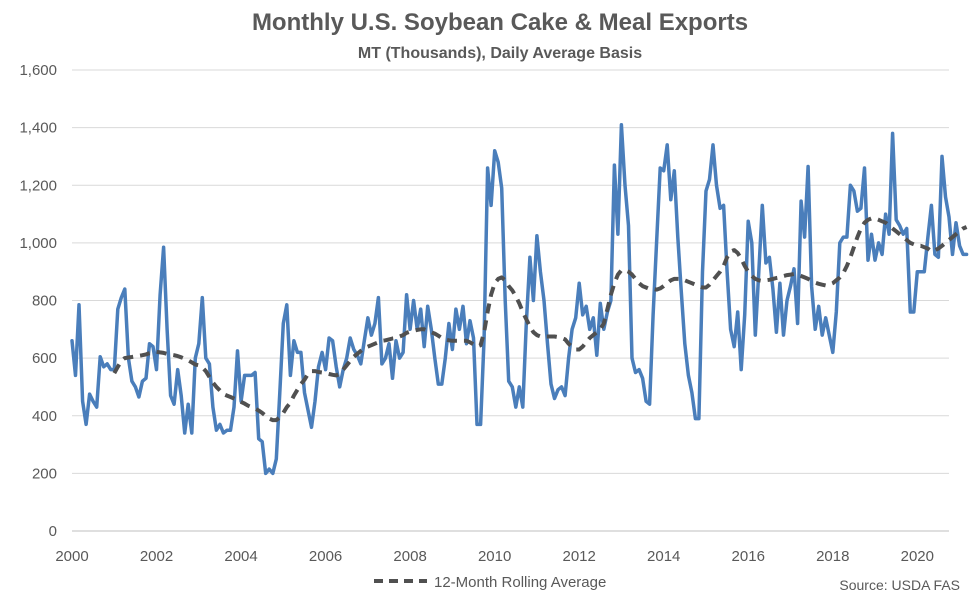 This screenshot has width=976, height=601. Describe the element at coordinates (578, 556) in the screenshot. I see `x-tick-label: 2012` at that location.